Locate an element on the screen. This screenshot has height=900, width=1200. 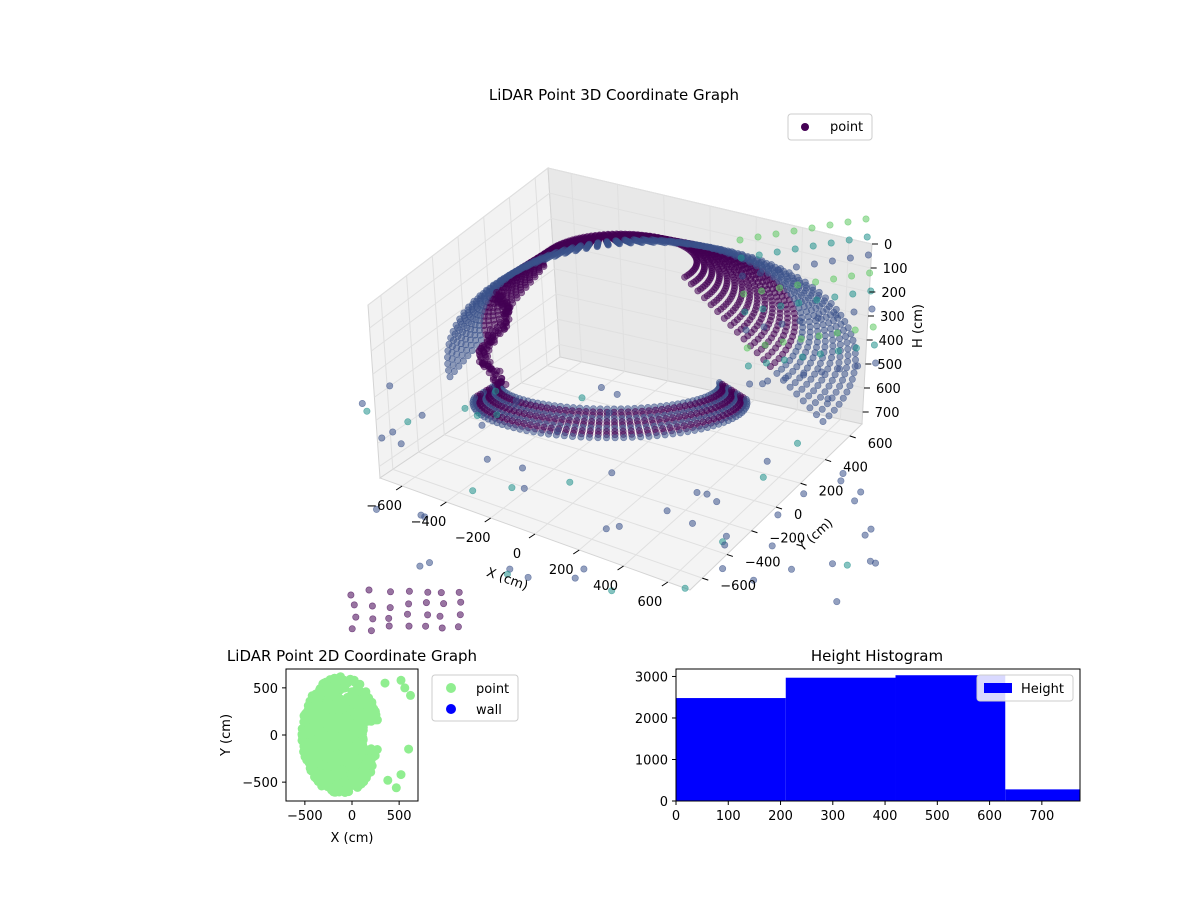
legend-3d: point is located at coordinates (830, 127).